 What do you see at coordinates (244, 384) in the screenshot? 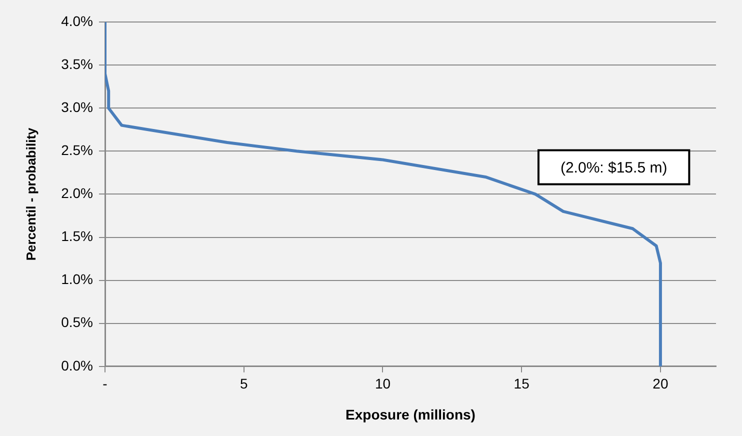
I see `x-tick-label: 5` at bounding box center [244, 384].